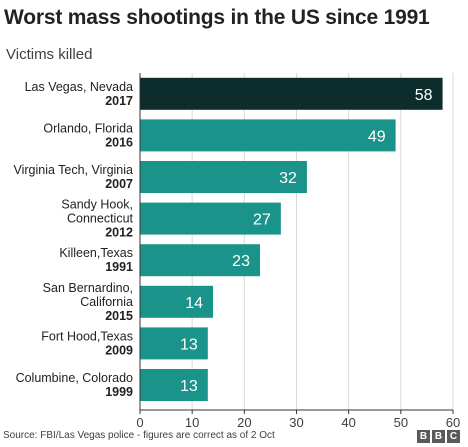  Describe the element at coordinates (119, 316) in the screenshot. I see `category-year-label: 2015` at that location.